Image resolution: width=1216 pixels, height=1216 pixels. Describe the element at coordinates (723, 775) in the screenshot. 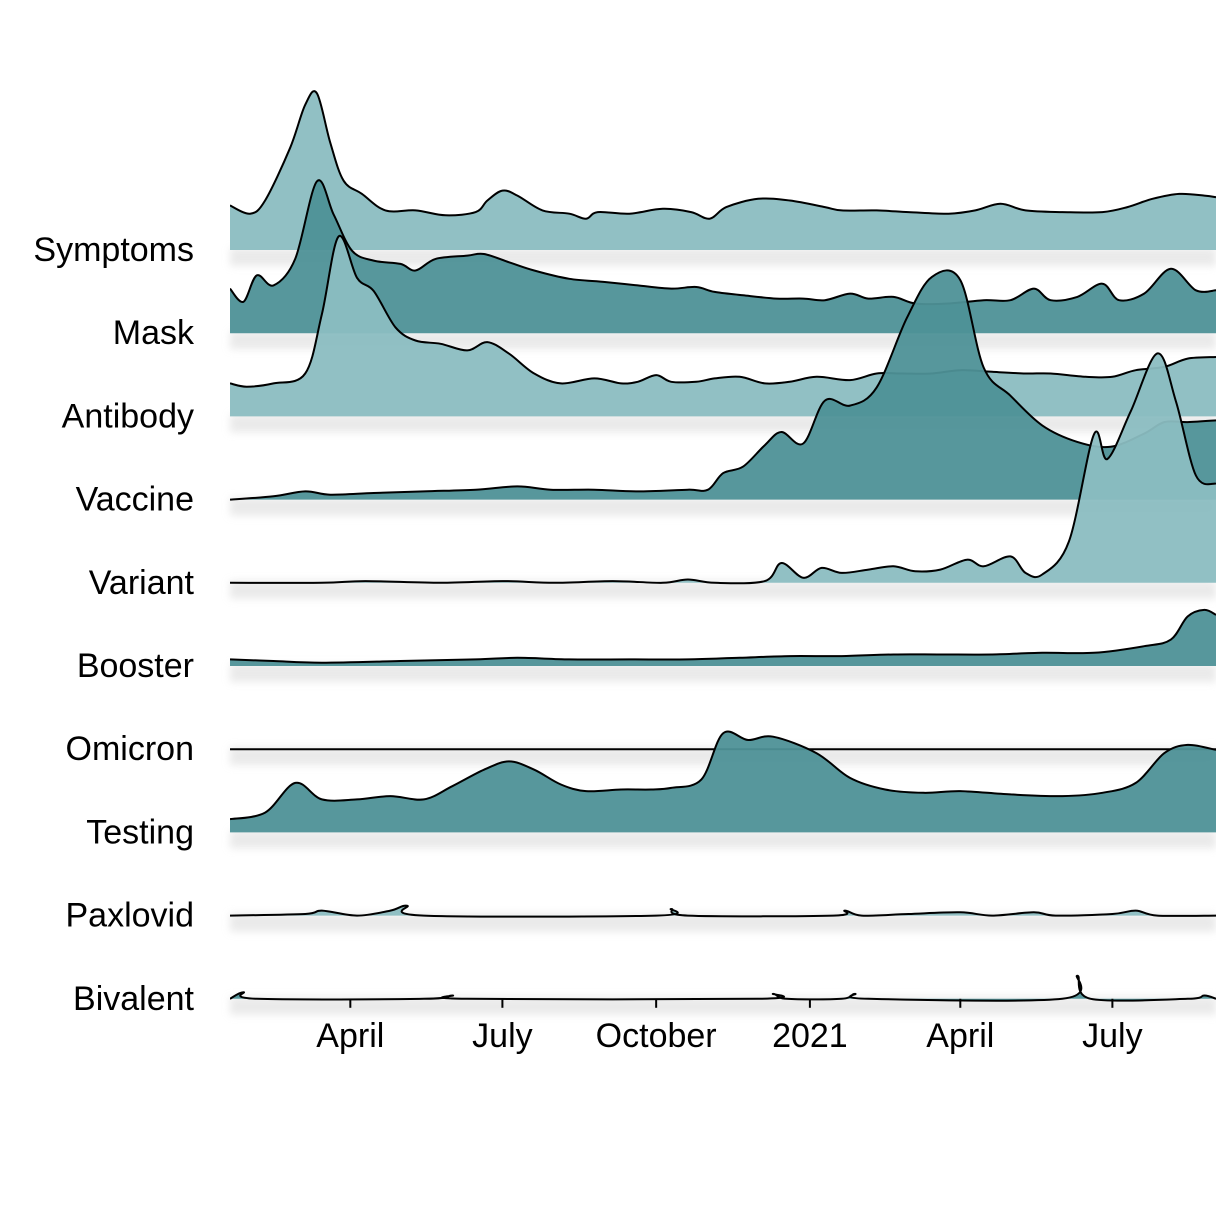

I see `ridge-line-testing` at that location.